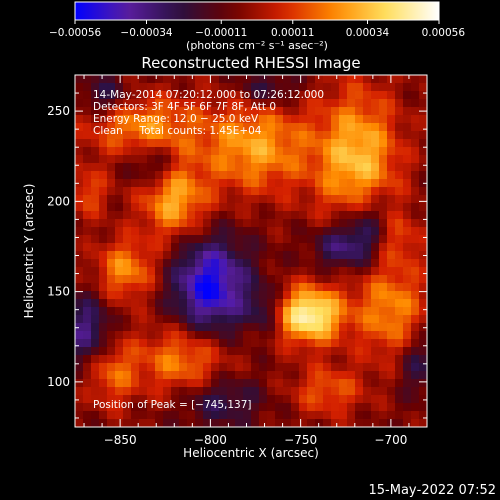  What do you see at coordinates (29, 251) in the screenshot?
I see `y-axis-label: Heliocentric Y (arcsec)` at bounding box center [29, 251].